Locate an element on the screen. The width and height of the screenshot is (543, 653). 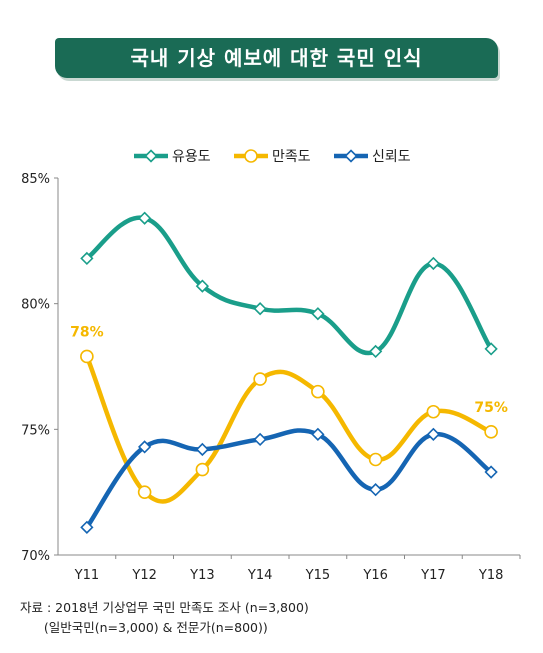
title-banner: 국내 기상 예보에 대한 국민 인식 is located at coordinates (276, 58).